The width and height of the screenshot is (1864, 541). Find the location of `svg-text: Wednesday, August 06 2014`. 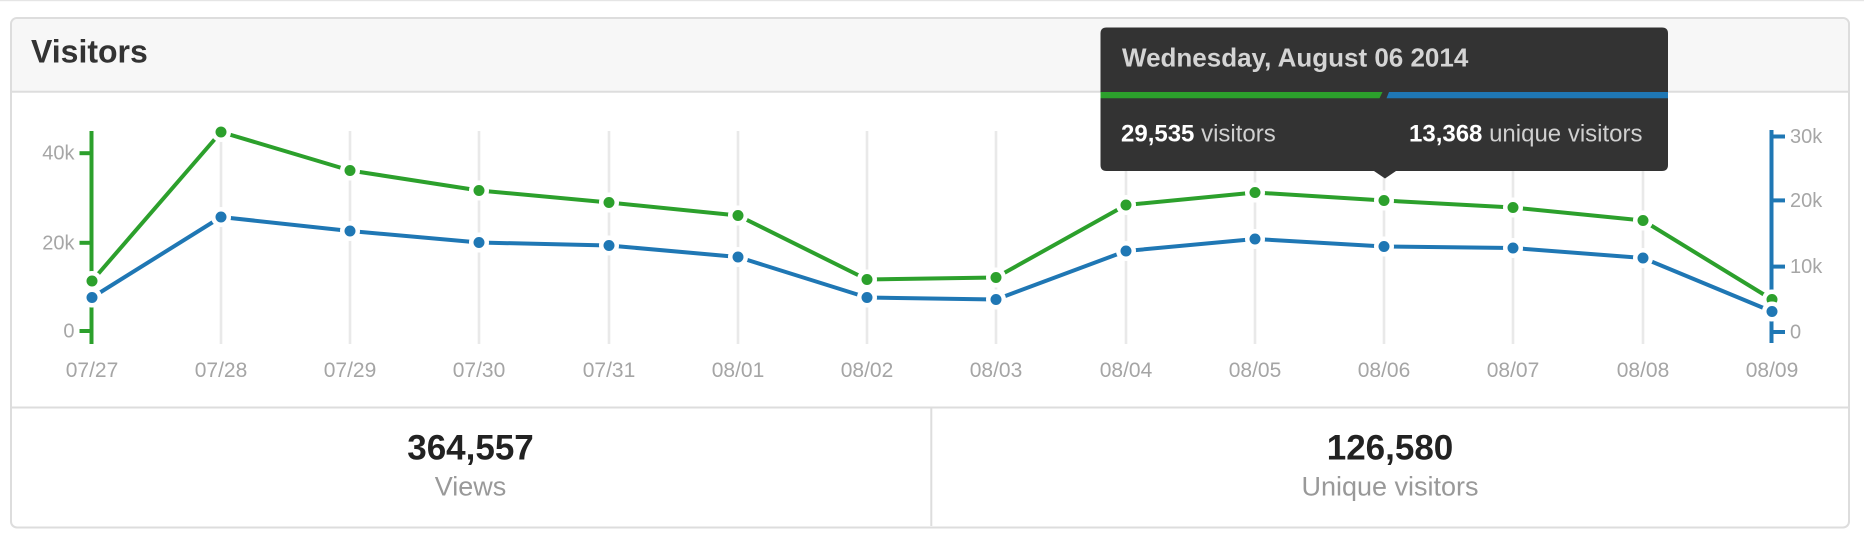

svg-text: Wednesday, August 06 2014 is located at coordinates (1295, 58).